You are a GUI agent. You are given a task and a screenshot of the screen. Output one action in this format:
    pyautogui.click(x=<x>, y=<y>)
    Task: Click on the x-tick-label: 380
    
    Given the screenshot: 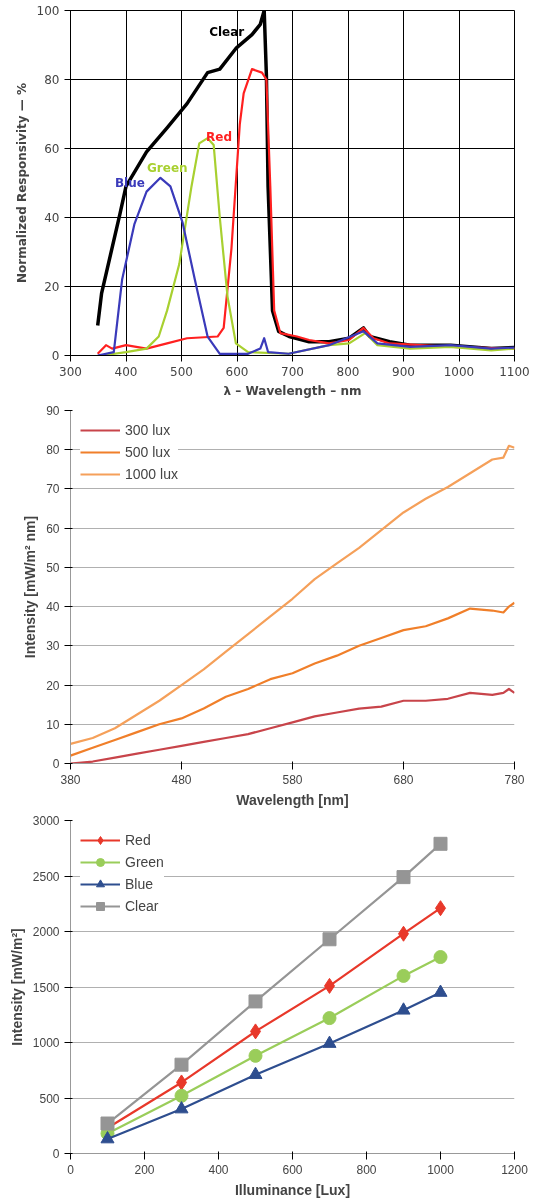 What is the action you would take?
    pyautogui.click(x=70, y=779)
    